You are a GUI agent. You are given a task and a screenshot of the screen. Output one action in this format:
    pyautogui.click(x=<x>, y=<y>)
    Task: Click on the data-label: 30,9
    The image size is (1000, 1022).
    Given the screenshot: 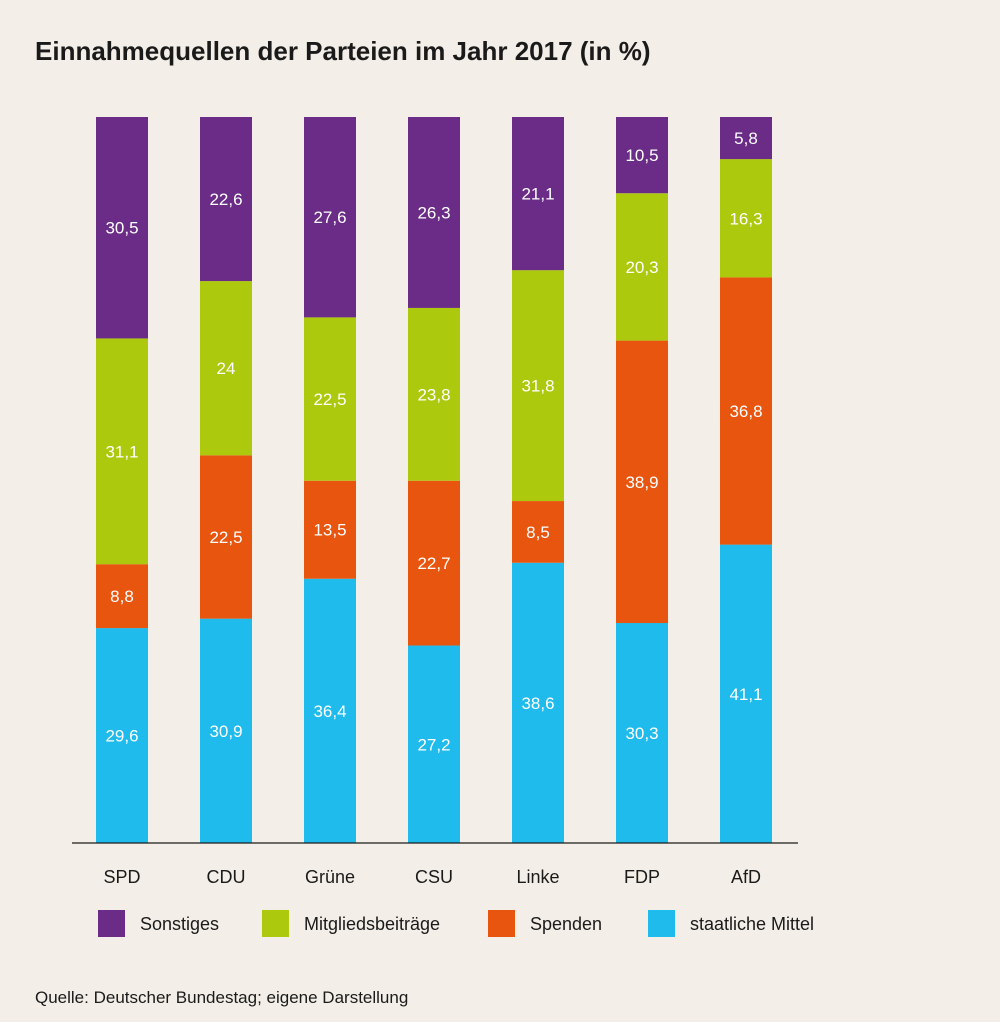 What is the action you would take?
    pyautogui.click(x=225, y=731)
    